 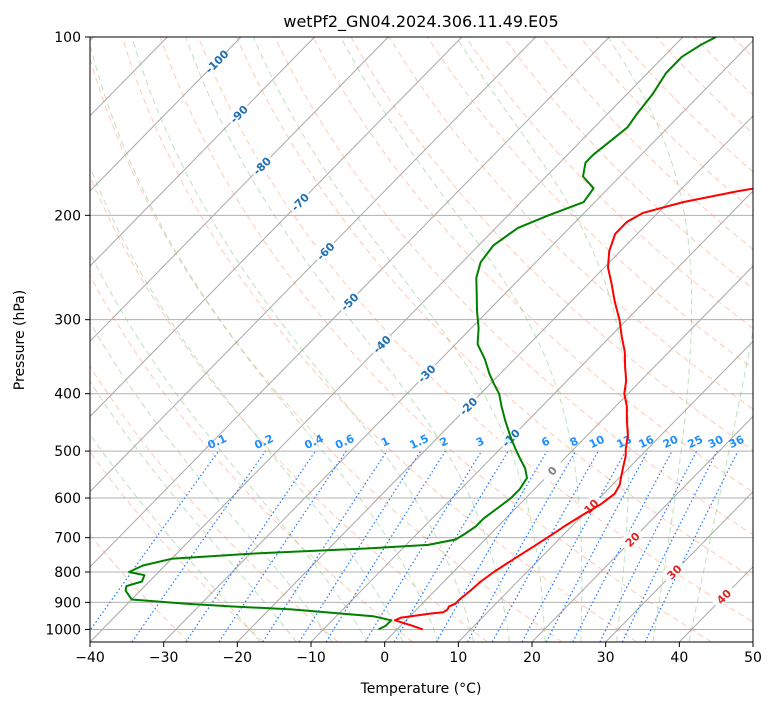 What do you see at coordinates (67, 603) in the screenshot?
I see `y-tick-label: 900` at bounding box center [67, 603].